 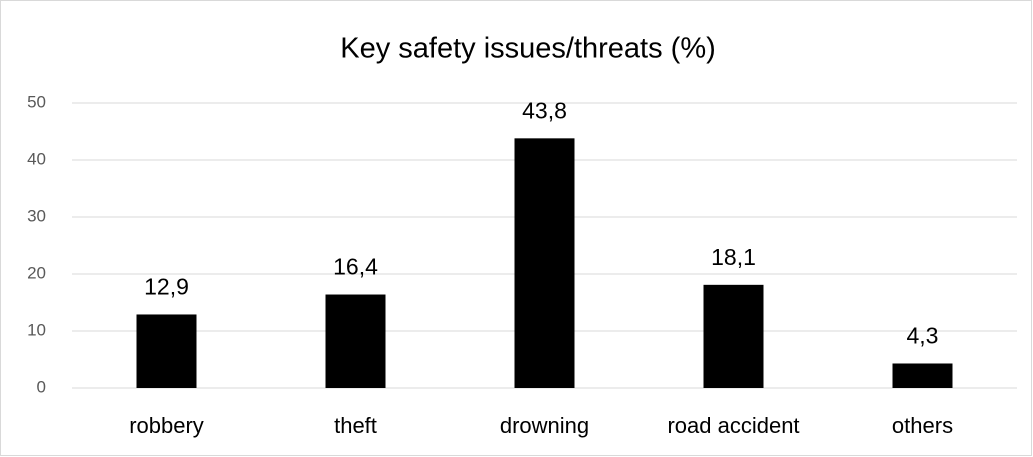 I want to click on x-tick-label: theft, so click(x=355, y=425).